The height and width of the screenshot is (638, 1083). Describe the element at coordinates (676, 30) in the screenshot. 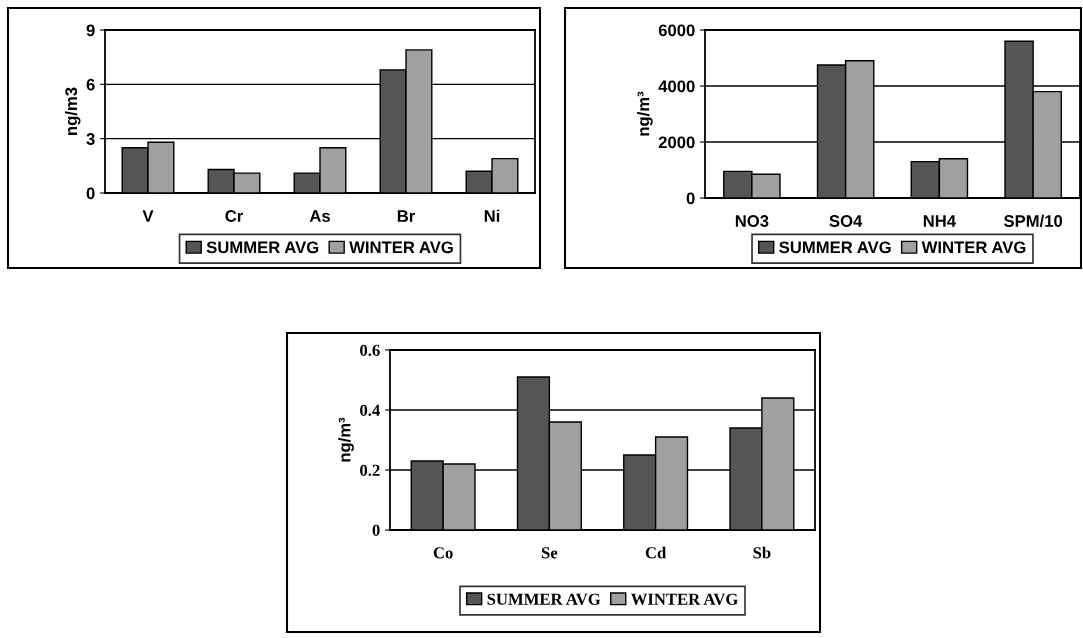

I see `y-tick-label: 6000` at that location.